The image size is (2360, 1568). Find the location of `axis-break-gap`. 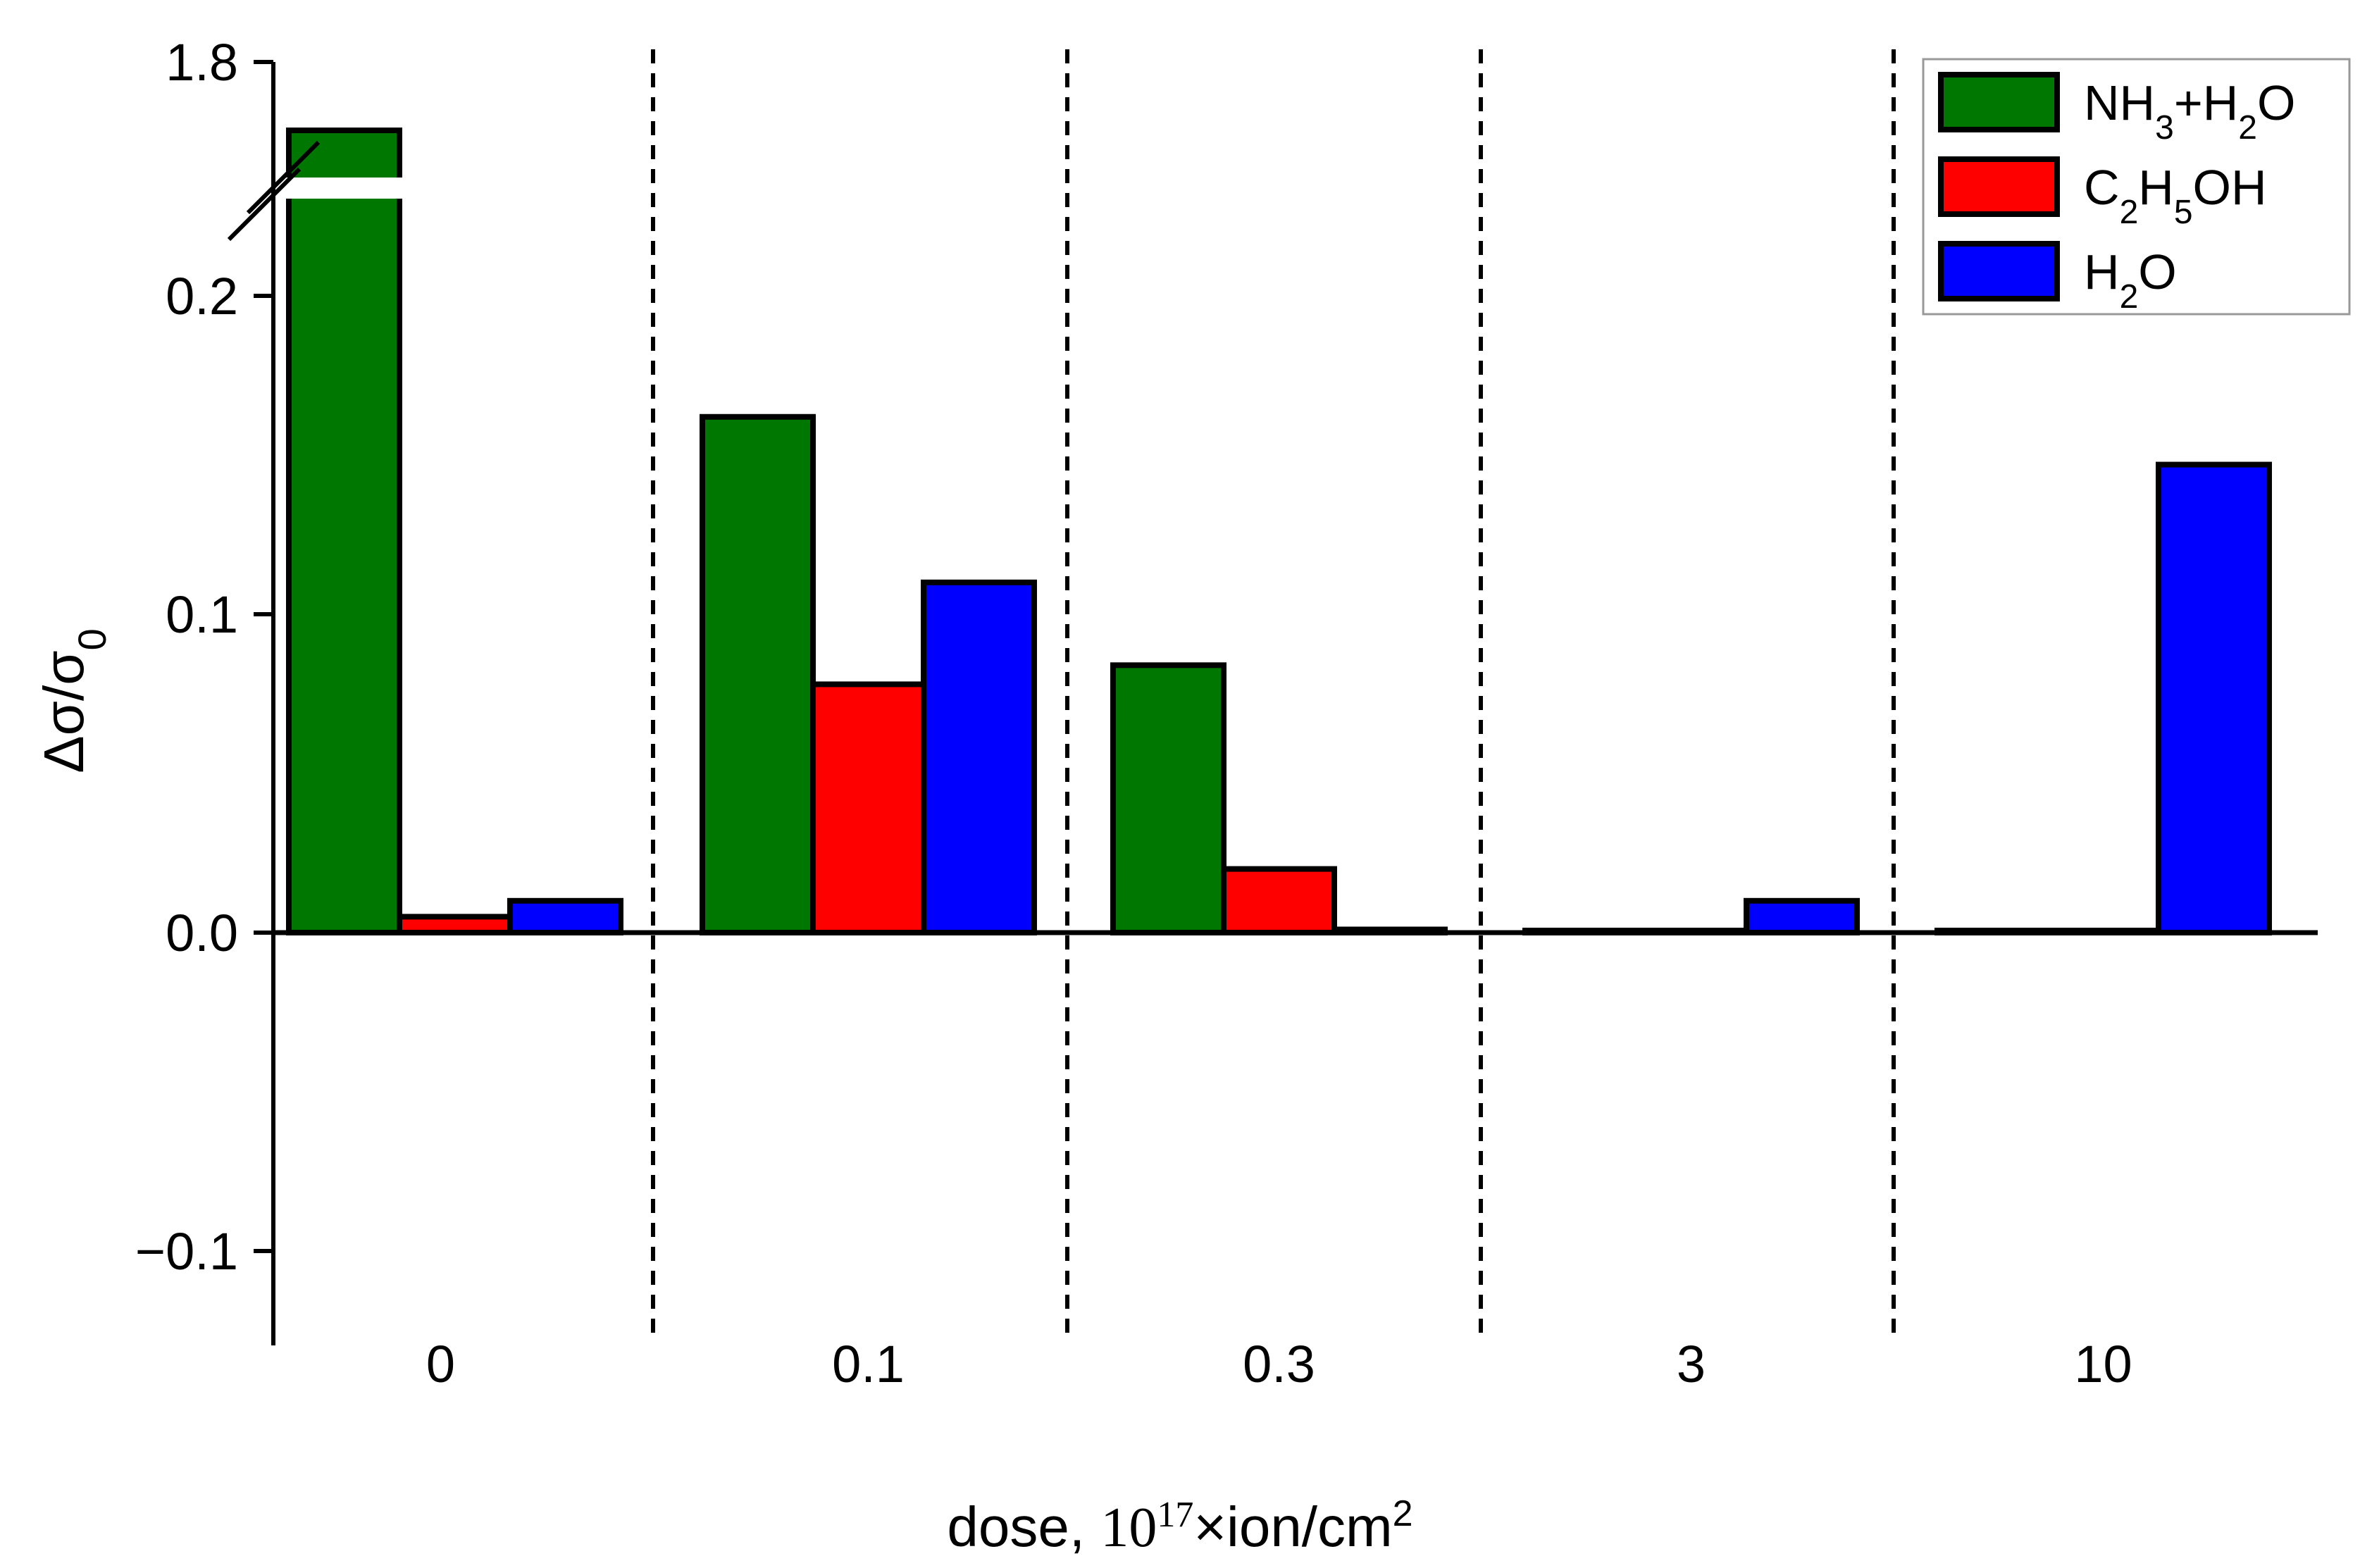

axis-break-gap is located at coordinates (343, 188).